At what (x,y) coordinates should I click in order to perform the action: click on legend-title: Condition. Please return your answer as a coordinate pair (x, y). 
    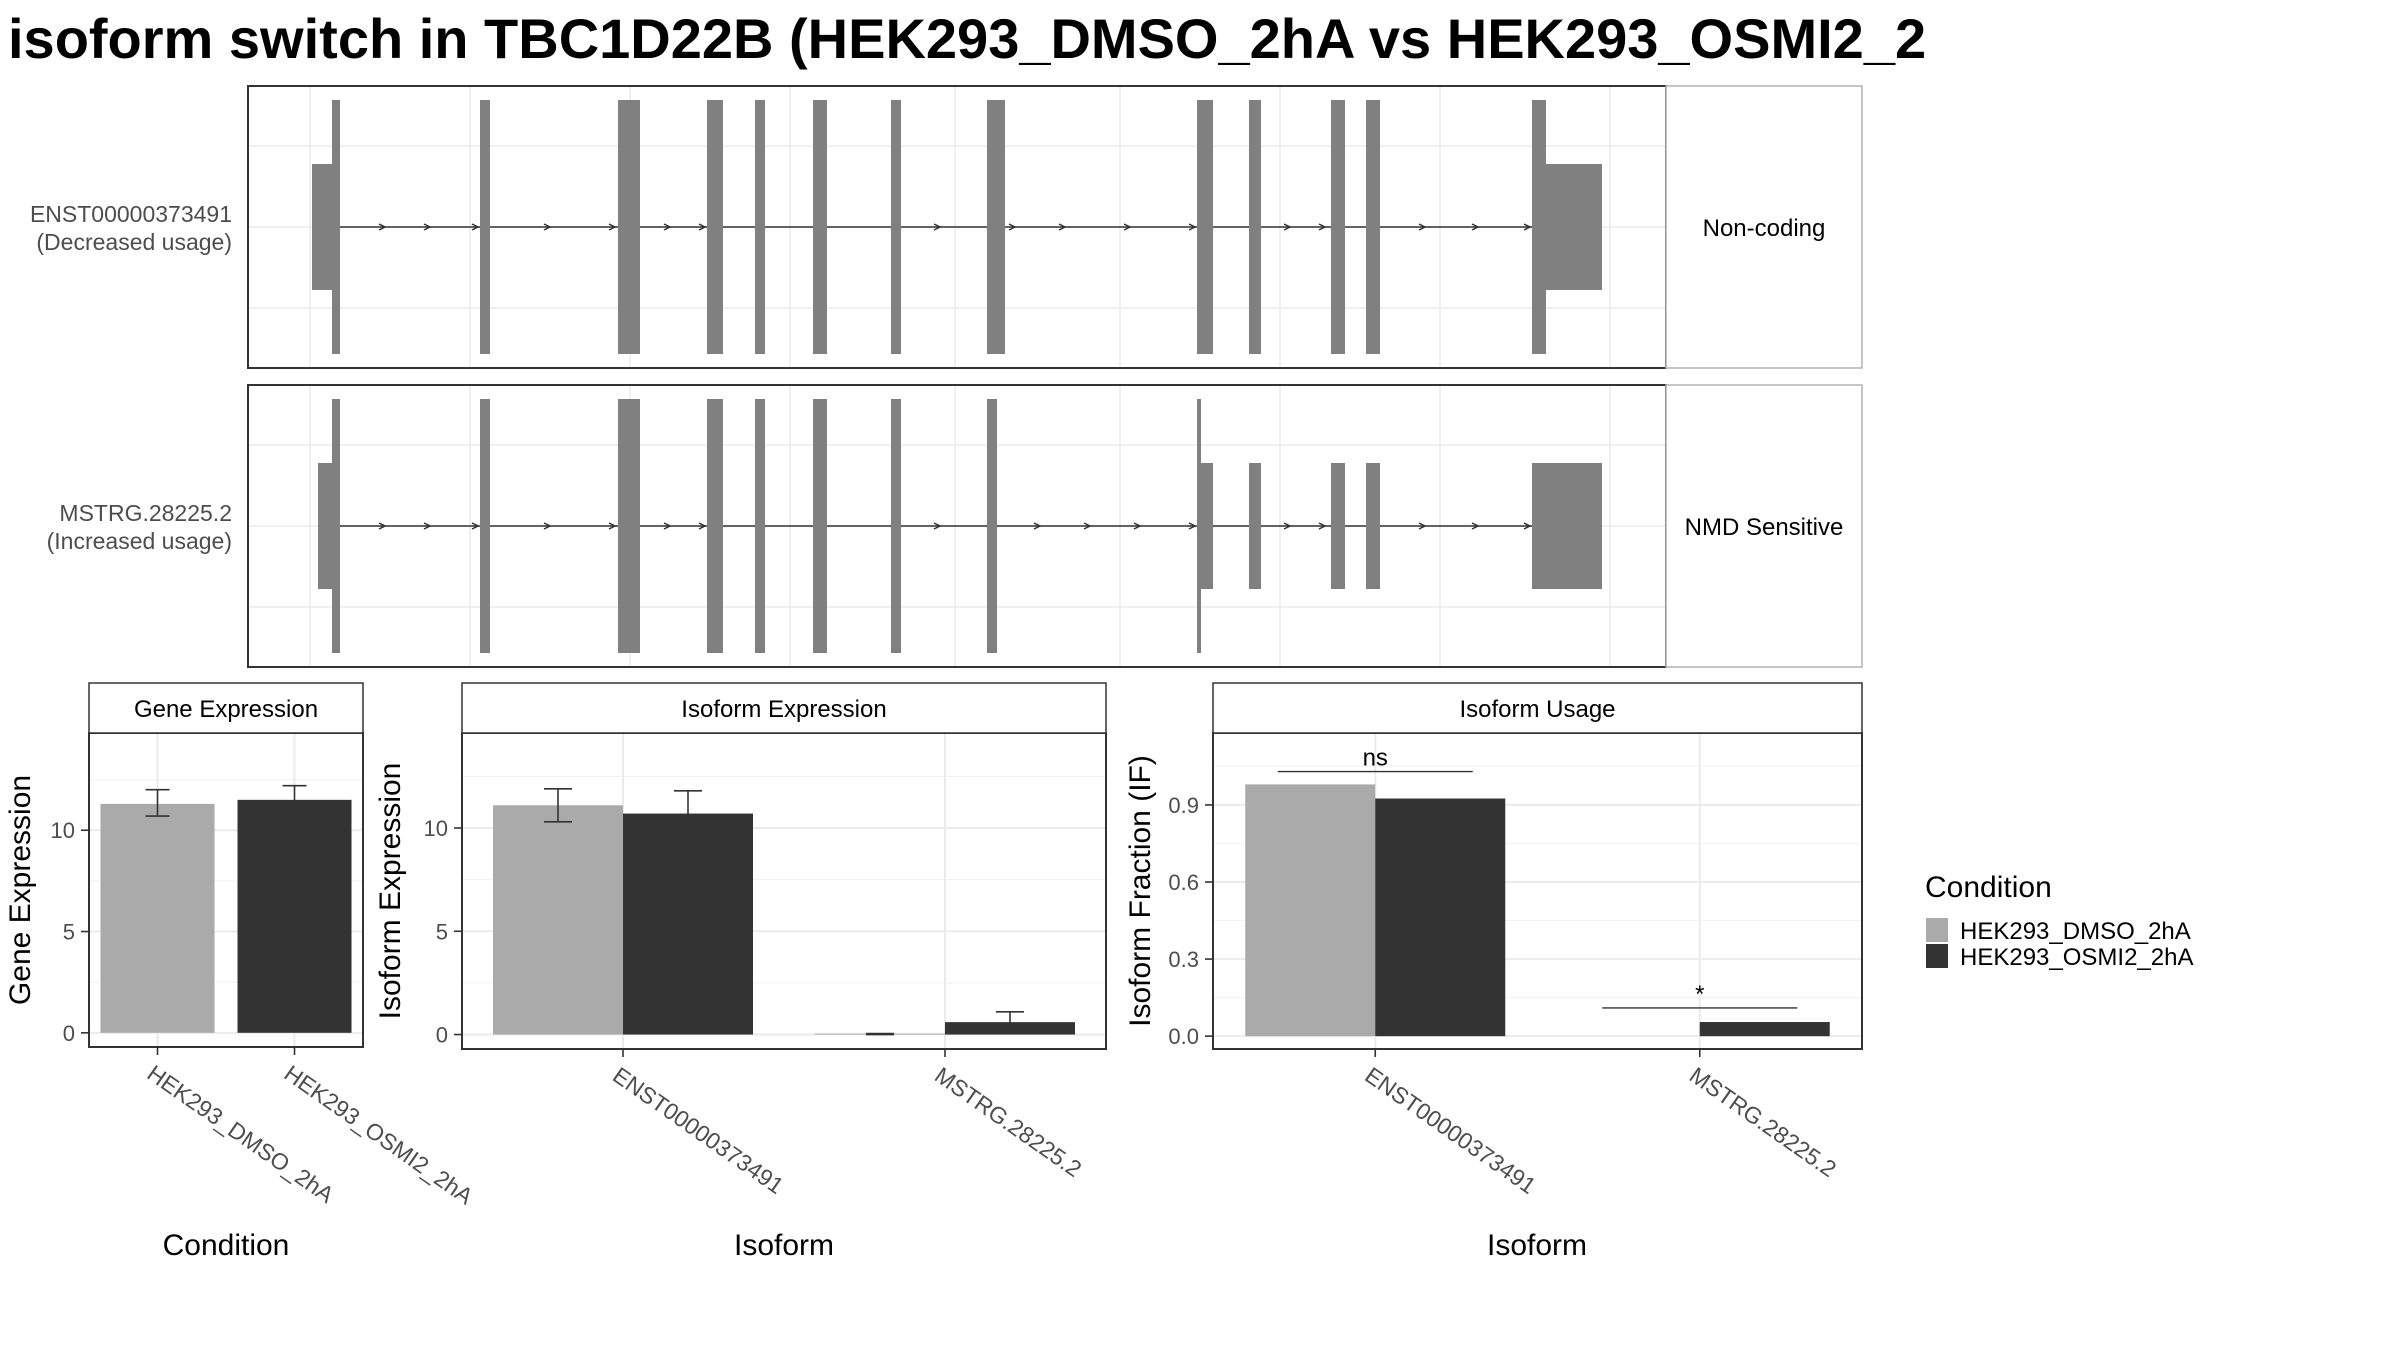
    Looking at the image, I should click on (1988, 887).